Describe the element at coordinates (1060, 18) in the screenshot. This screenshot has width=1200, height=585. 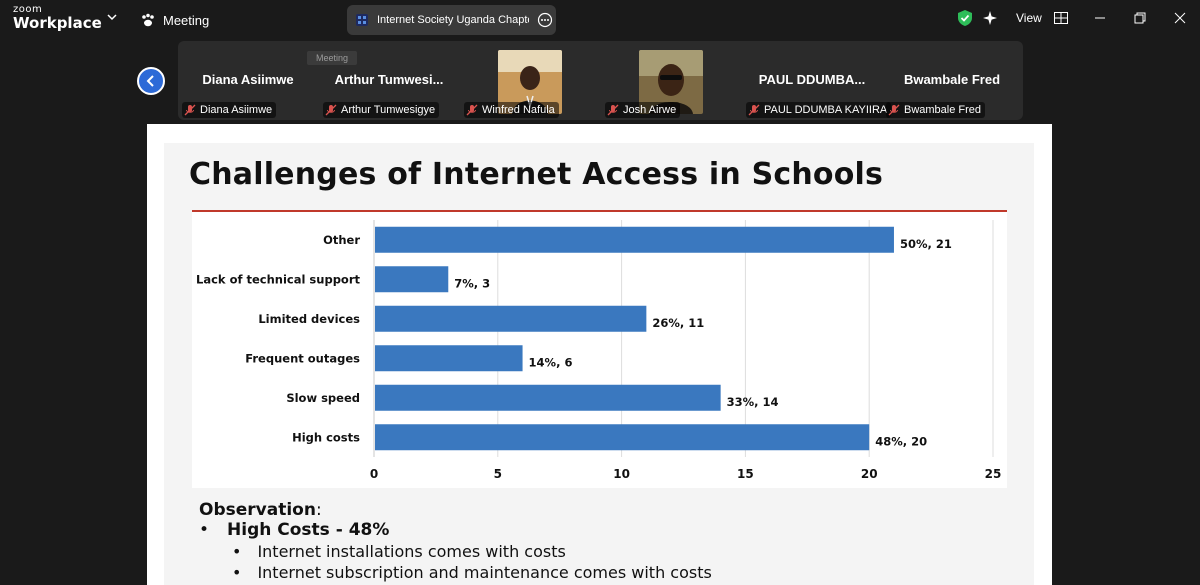
I see `grid-view-icon` at that location.